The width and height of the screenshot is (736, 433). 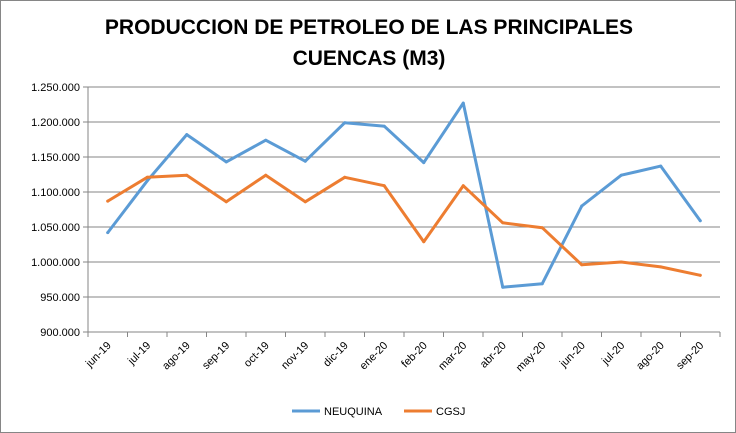 What do you see at coordinates (452, 356) in the screenshot?
I see `x-tick-label: mar-20` at bounding box center [452, 356].